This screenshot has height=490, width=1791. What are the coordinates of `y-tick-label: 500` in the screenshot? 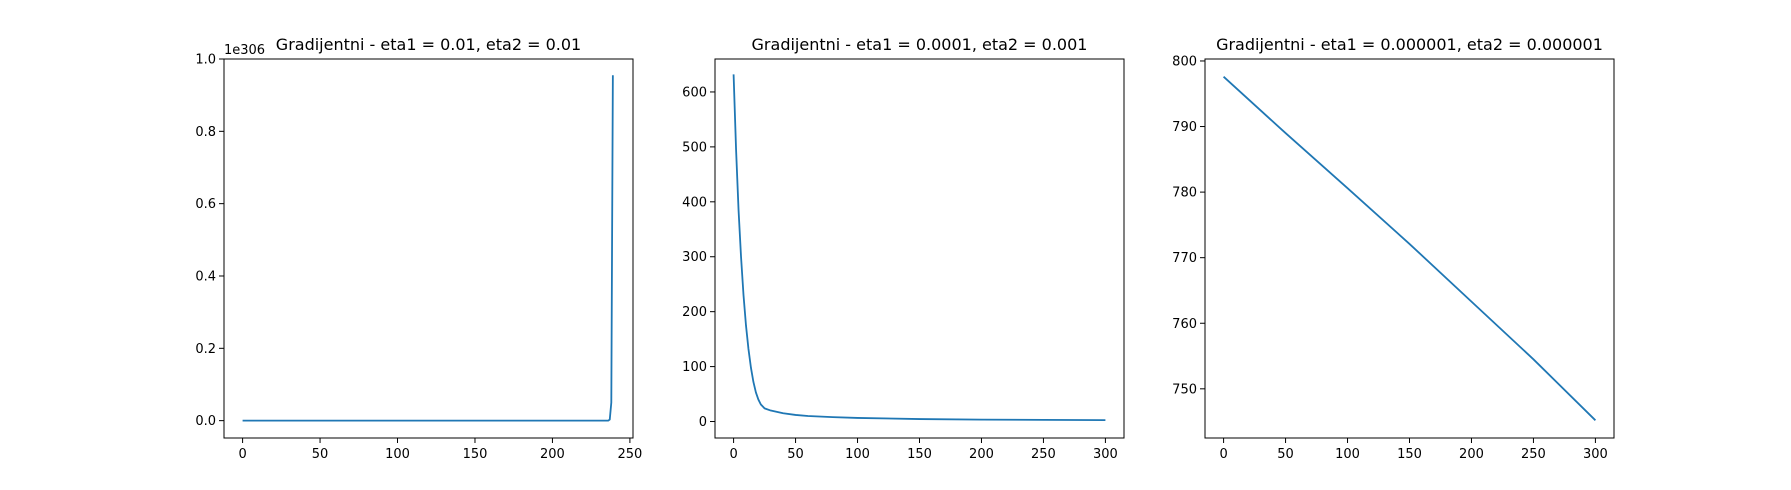 It's located at (694, 147).